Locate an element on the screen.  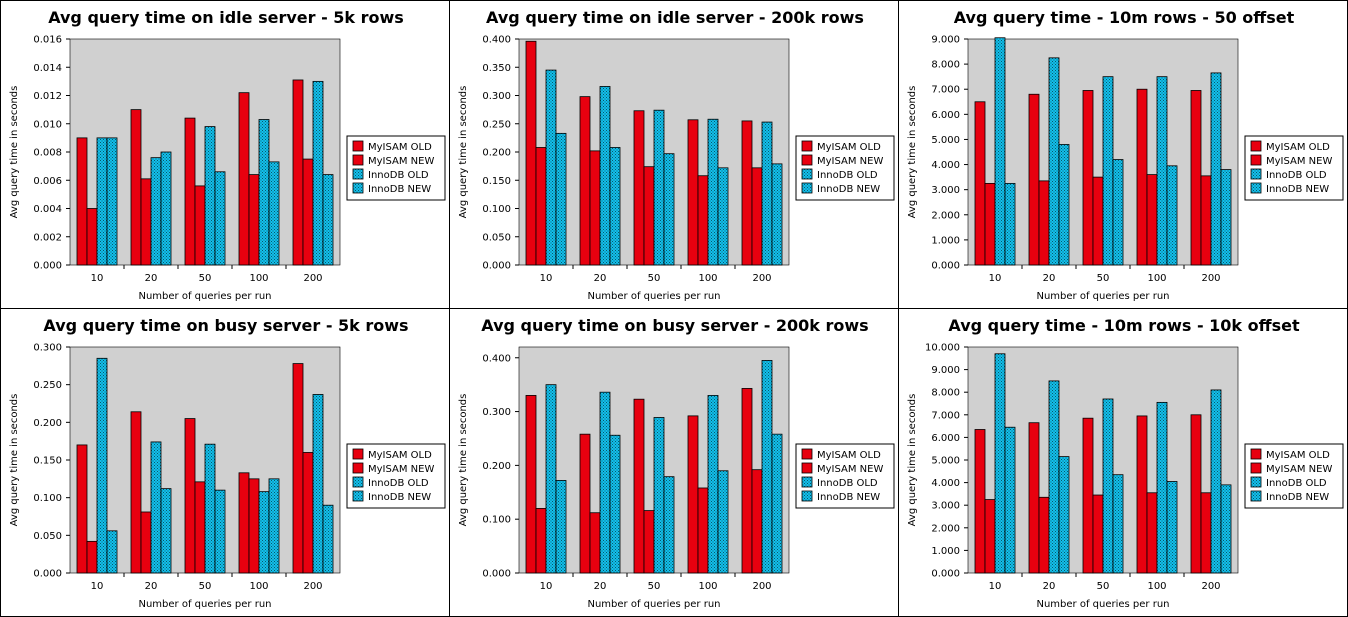
y-tick-label: 9.000 is located at coordinates (945, 40).